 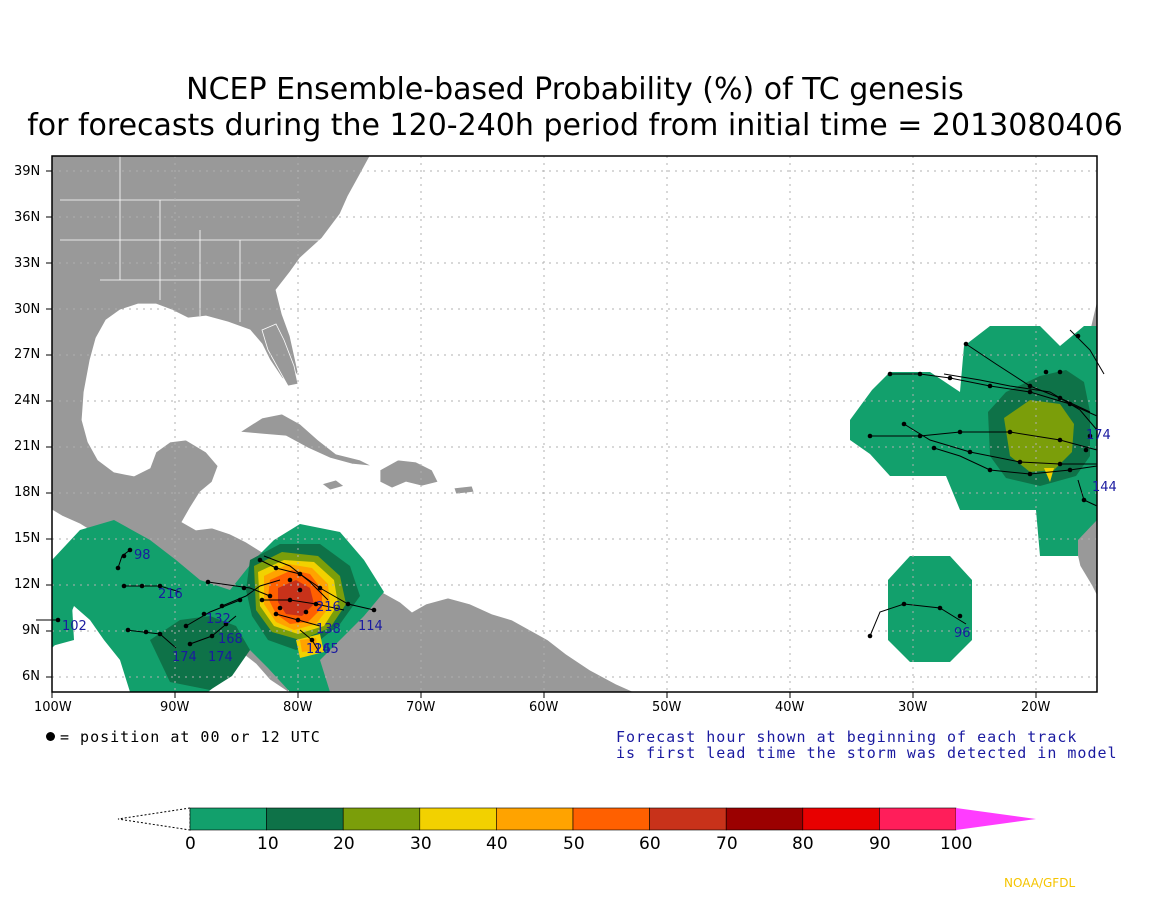 What do you see at coordinates (27, 446) in the screenshot?
I see `lat-label: 21N` at bounding box center [27, 446].